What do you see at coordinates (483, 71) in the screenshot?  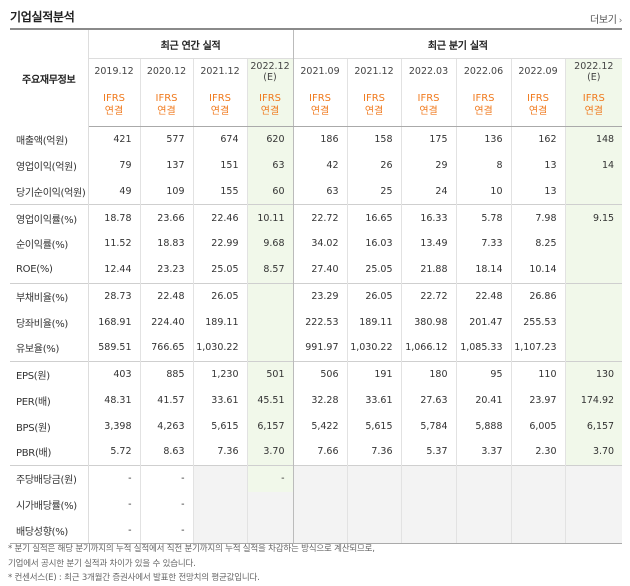 I see `period-header: 2022.06` at bounding box center [483, 71].